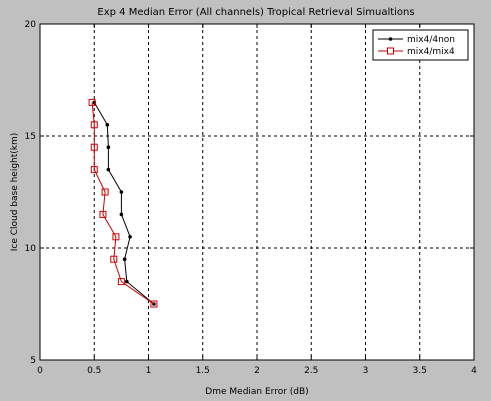 This screenshot has width=491, height=401. I want to click on y-tick-label: 20, so click(31, 25).